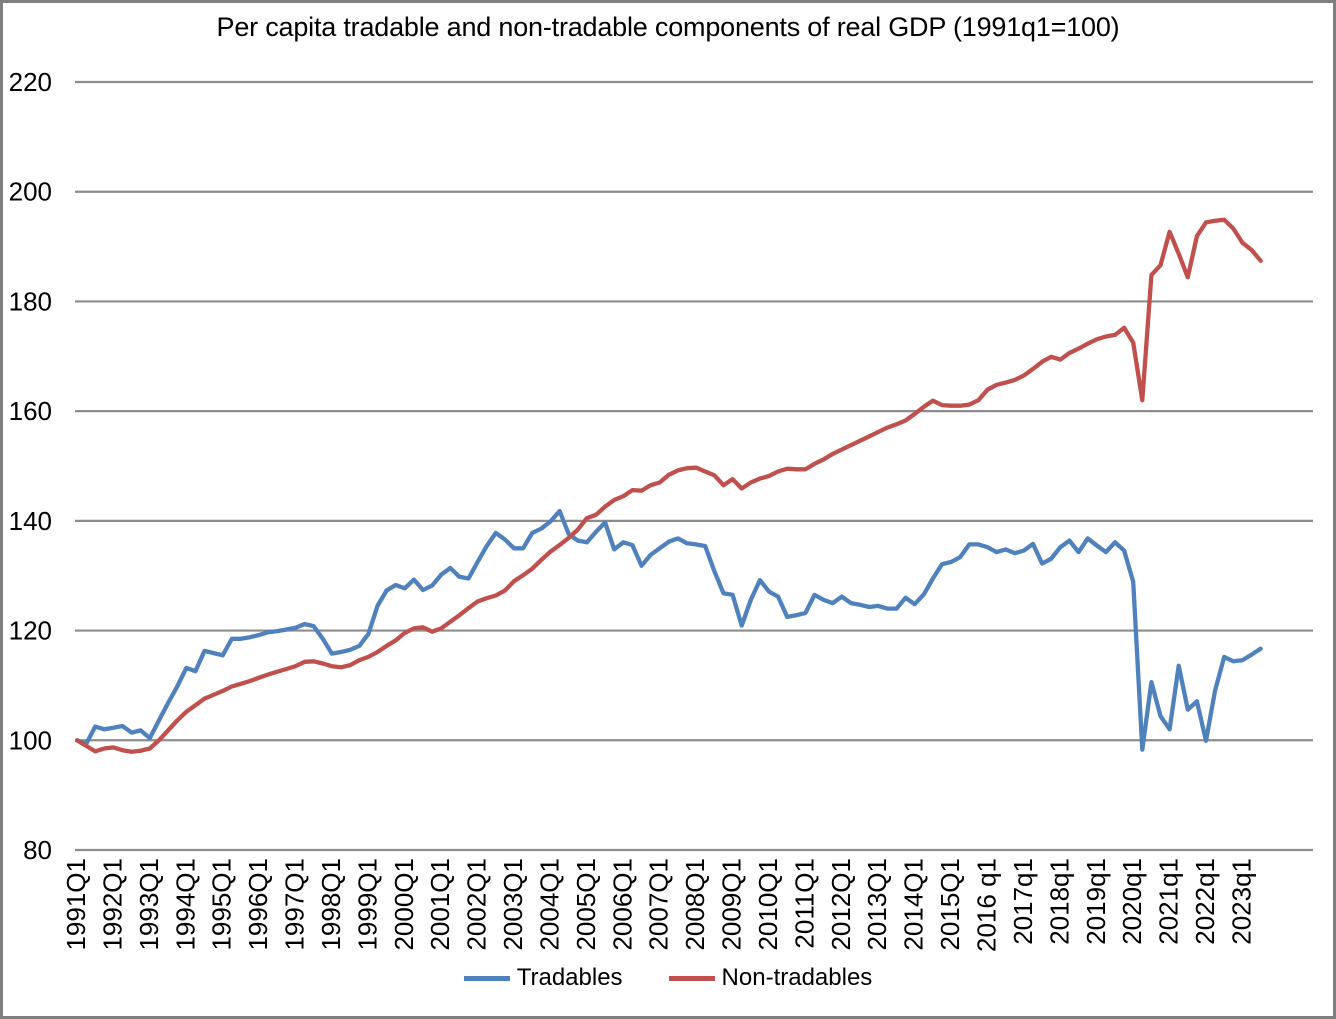 Image resolution: width=1336 pixels, height=1019 pixels. I want to click on x-axis-tick-label: 2003Q1, so click(513, 904).